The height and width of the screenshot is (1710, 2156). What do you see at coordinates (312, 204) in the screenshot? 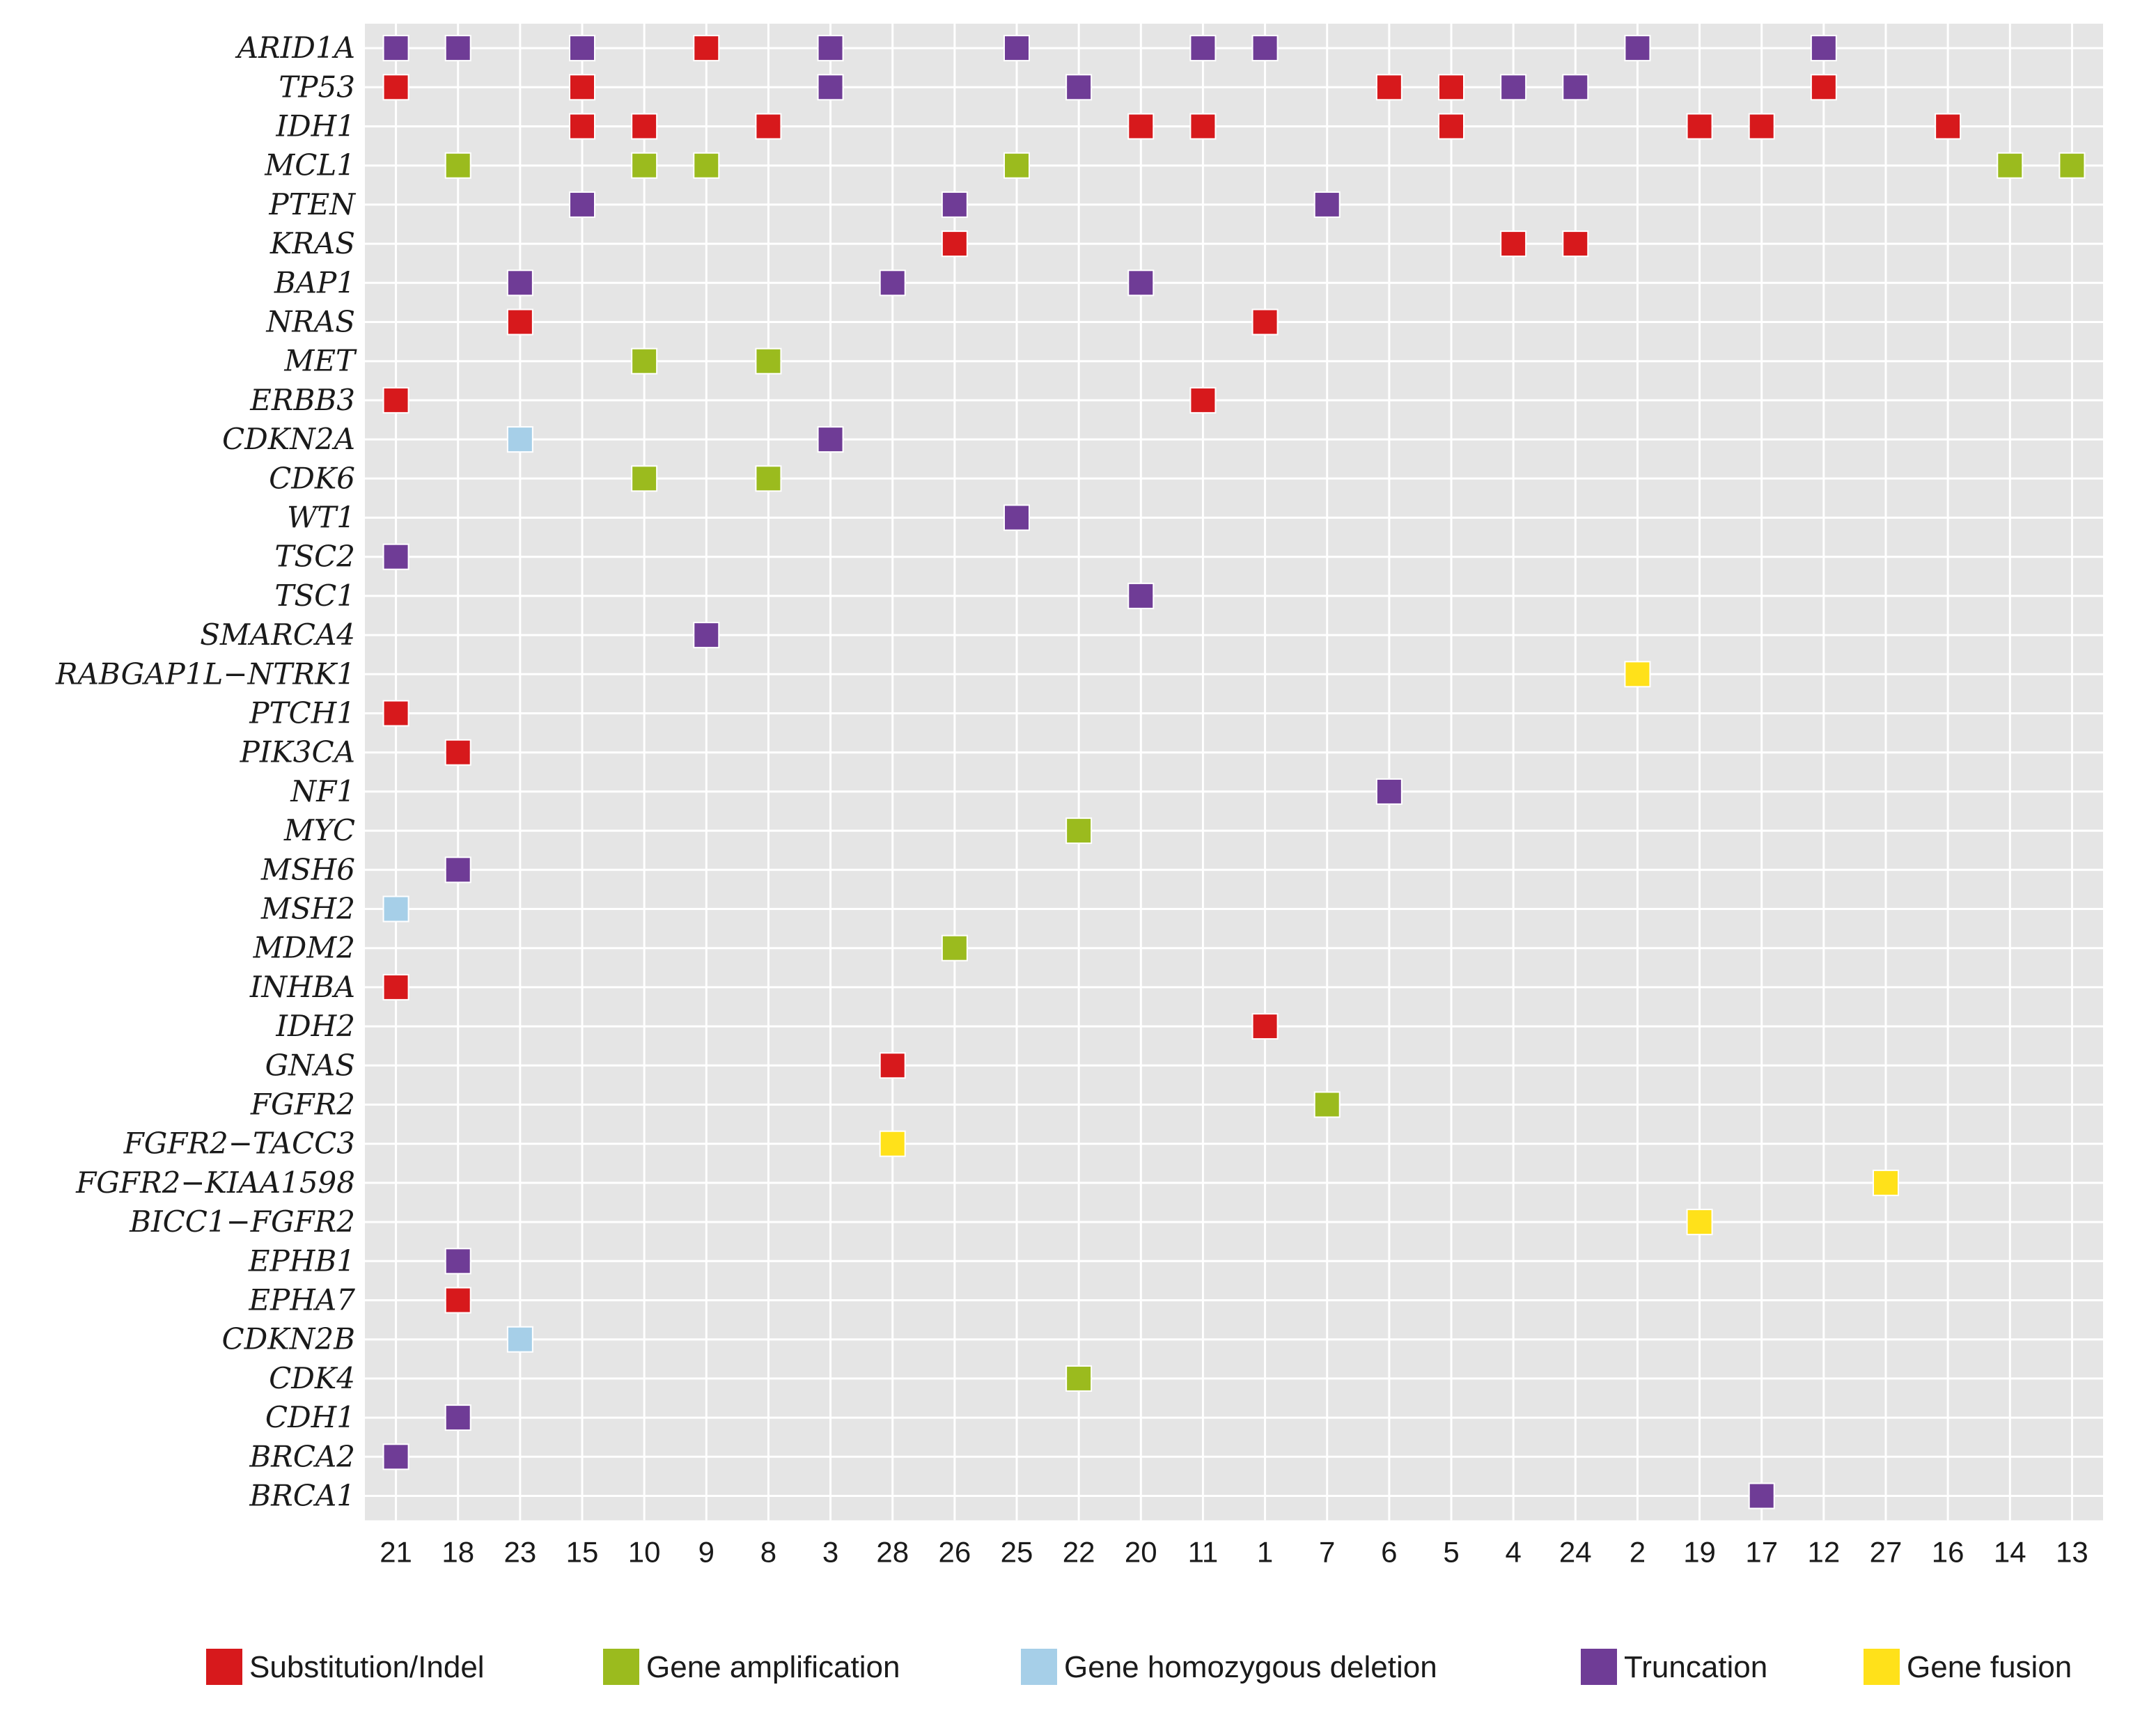
I see `gene-label: PTEN` at bounding box center [312, 204].